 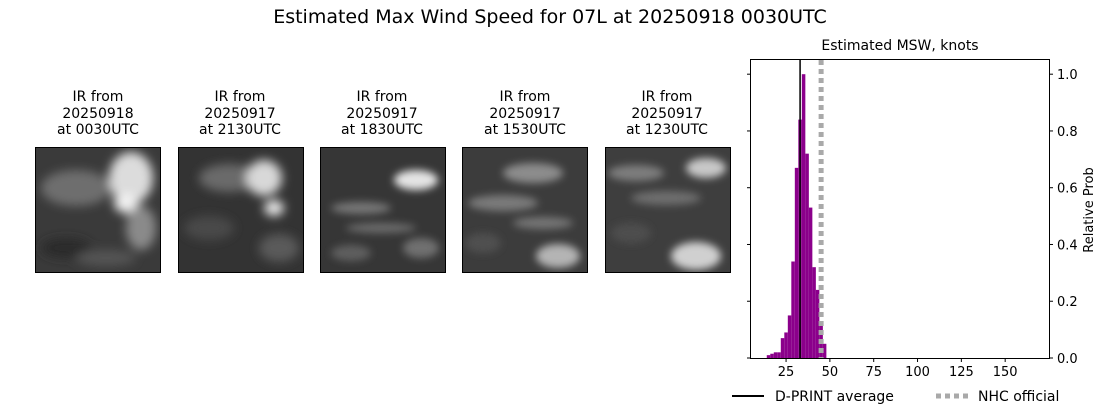 What do you see at coordinates (1089, 209) in the screenshot?
I see `y-axis-label: Relative Prob` at bounding box center [1089, 209].